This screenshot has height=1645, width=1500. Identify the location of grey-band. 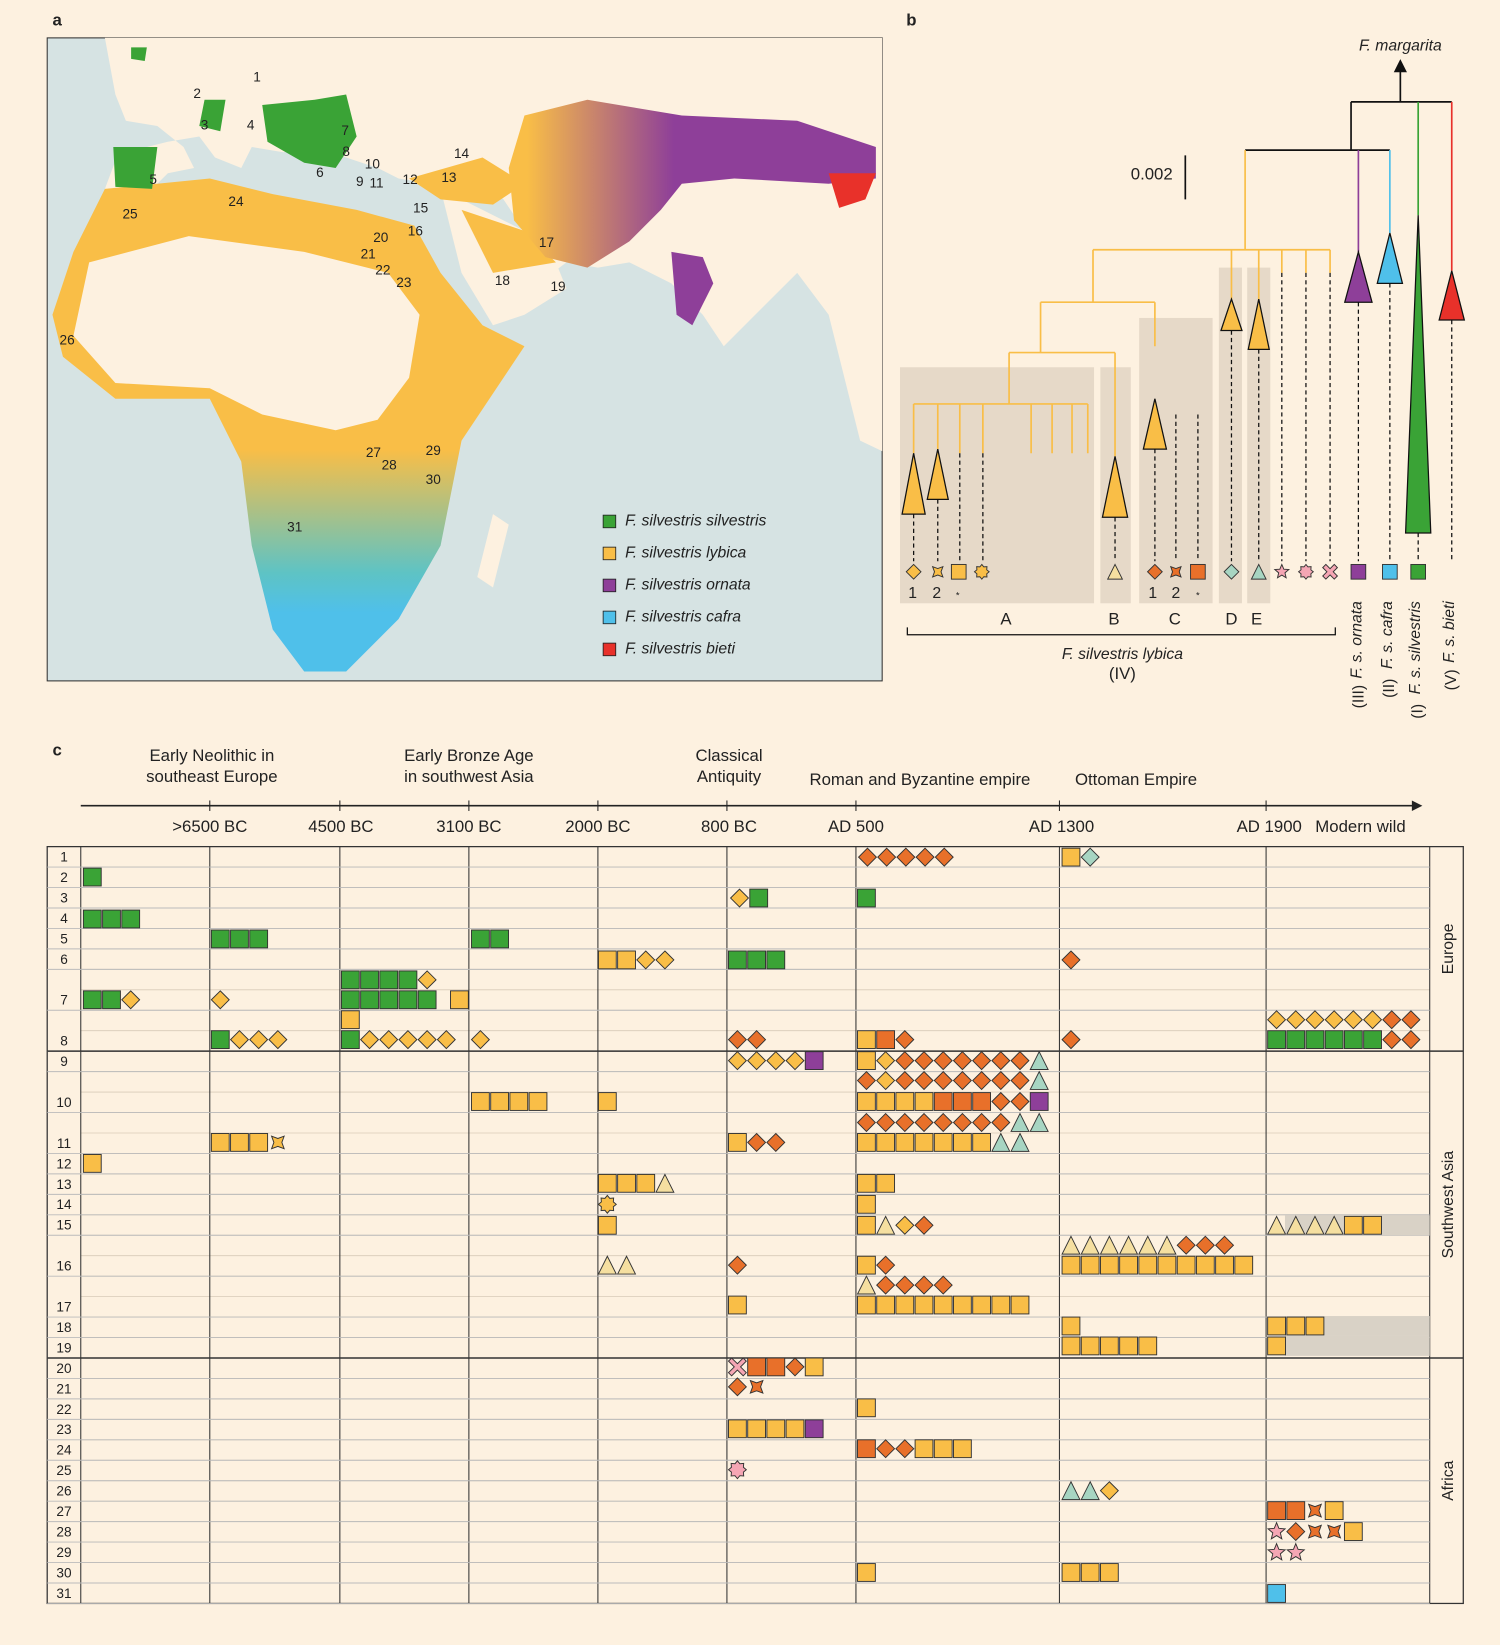
(1357, 1345).